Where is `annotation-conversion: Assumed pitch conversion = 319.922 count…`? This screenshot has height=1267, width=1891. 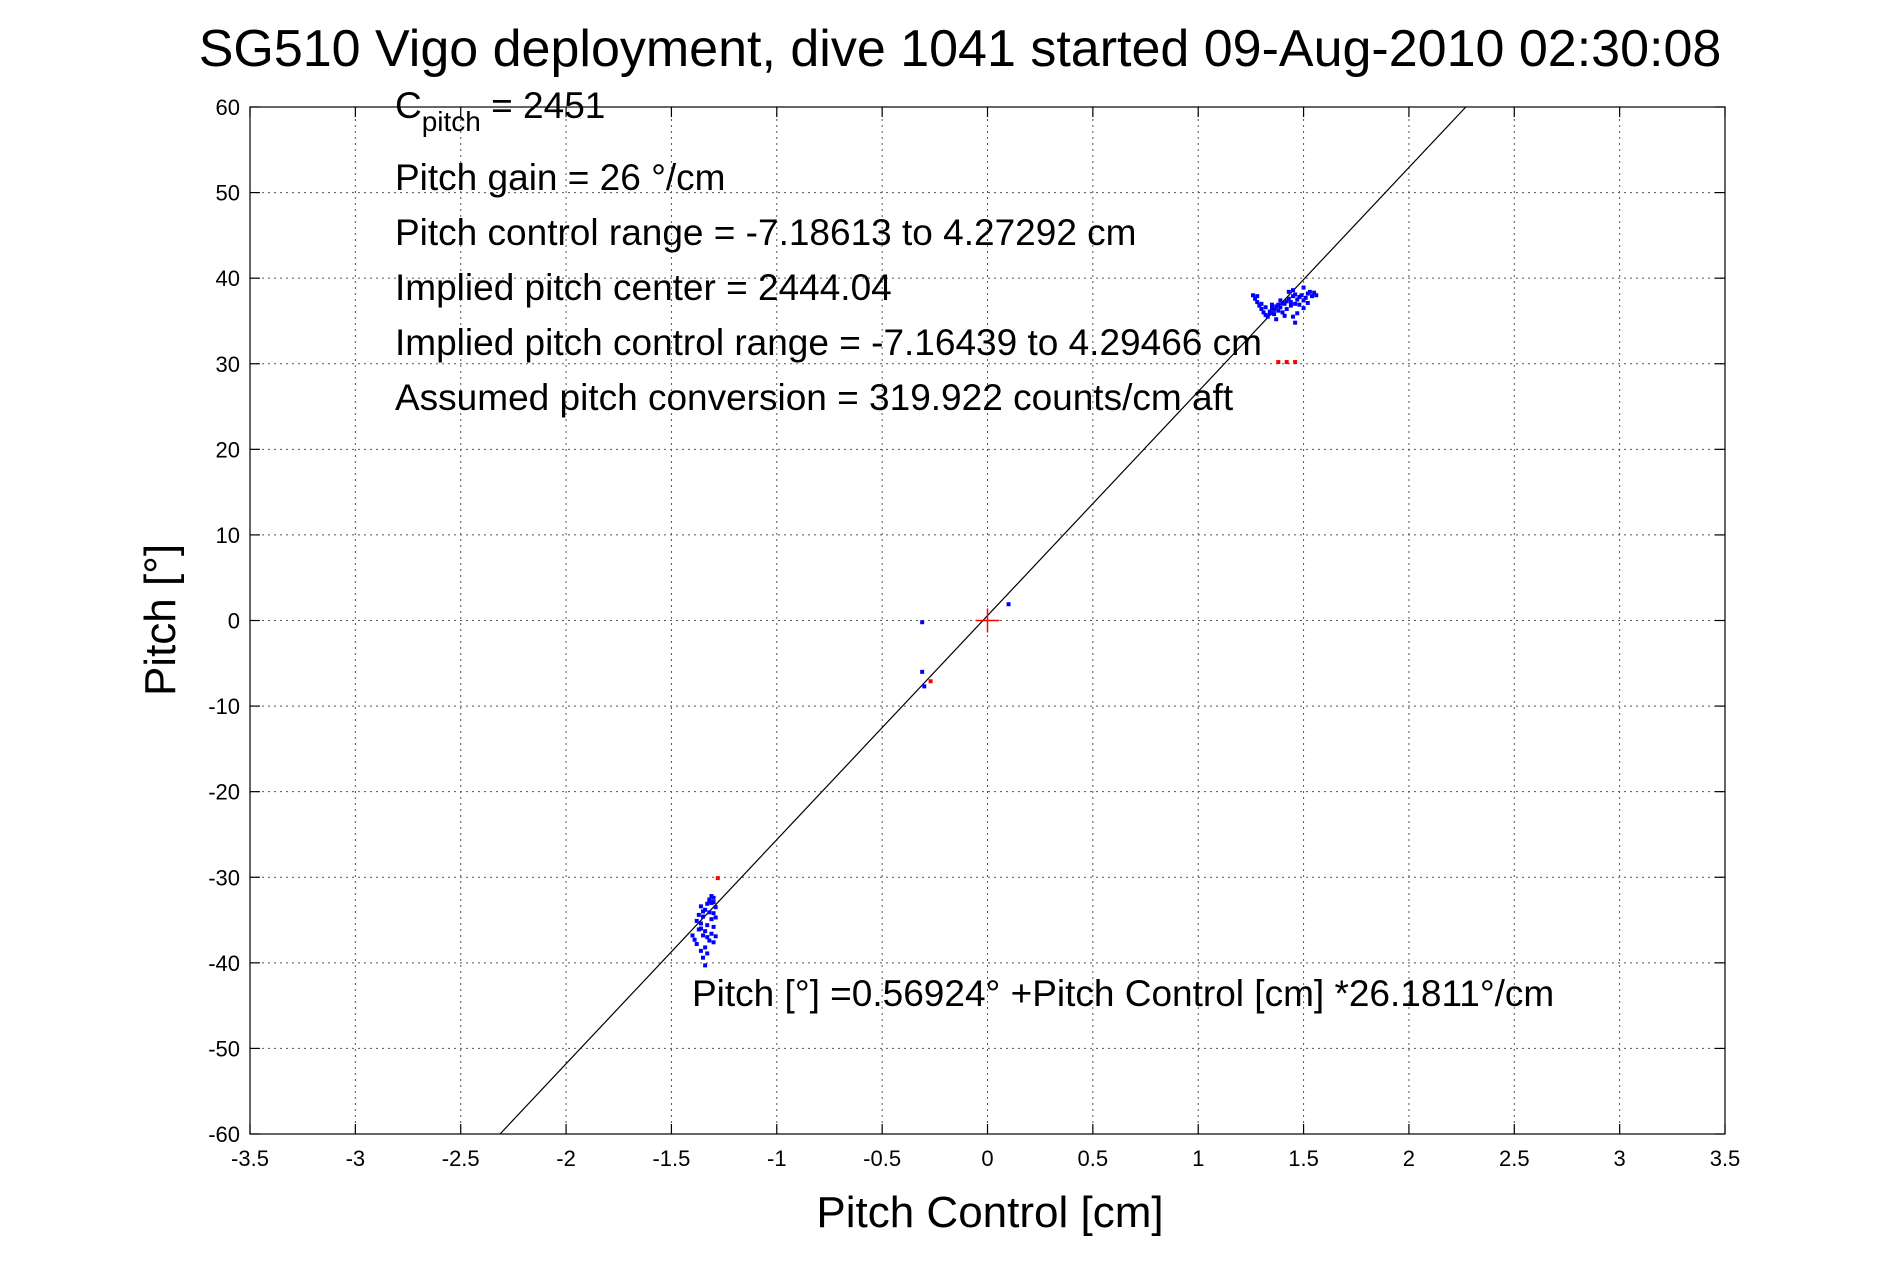
annotation-conversion: Assumed pitch conversion = 319.922 count… is located at coordinates (814, 397).